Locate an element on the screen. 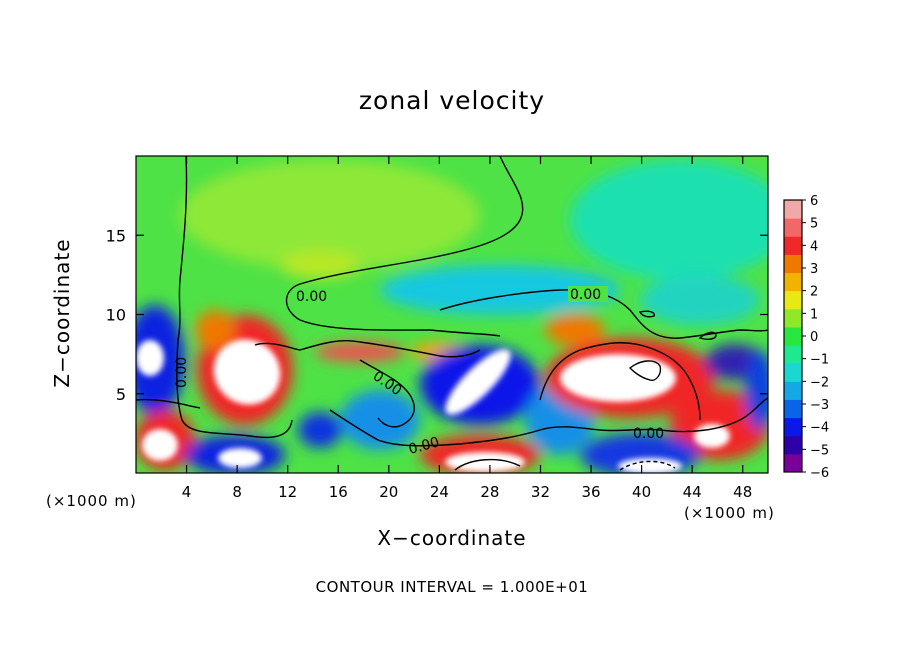 The image size is (904, 654). velocity-cores is located at coordinates (433, 406).